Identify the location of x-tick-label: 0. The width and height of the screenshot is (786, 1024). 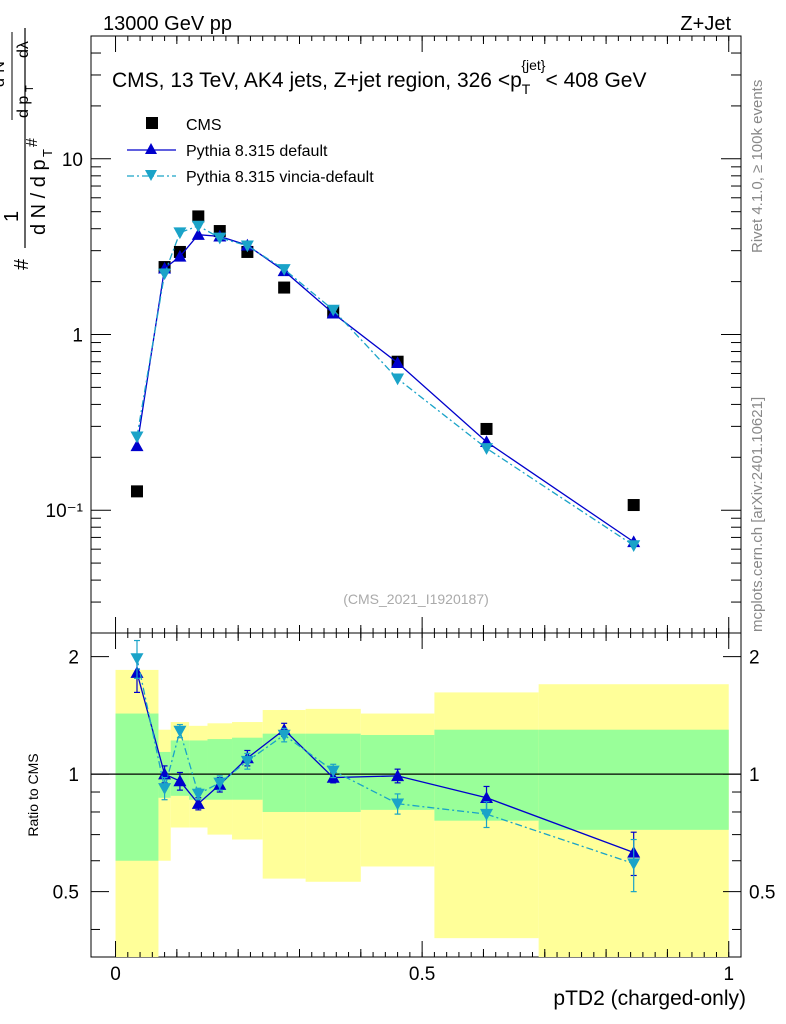
(115, 974).